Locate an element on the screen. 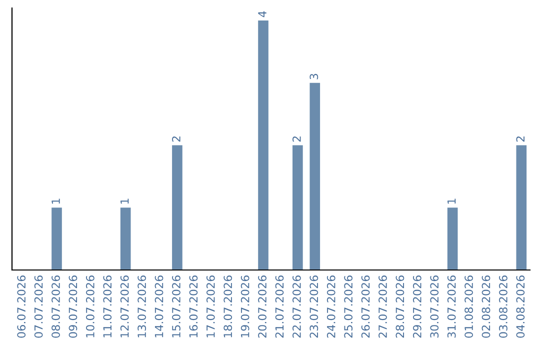  x-tick-label: 10.07.2026 is located at coordinates (90, 307).